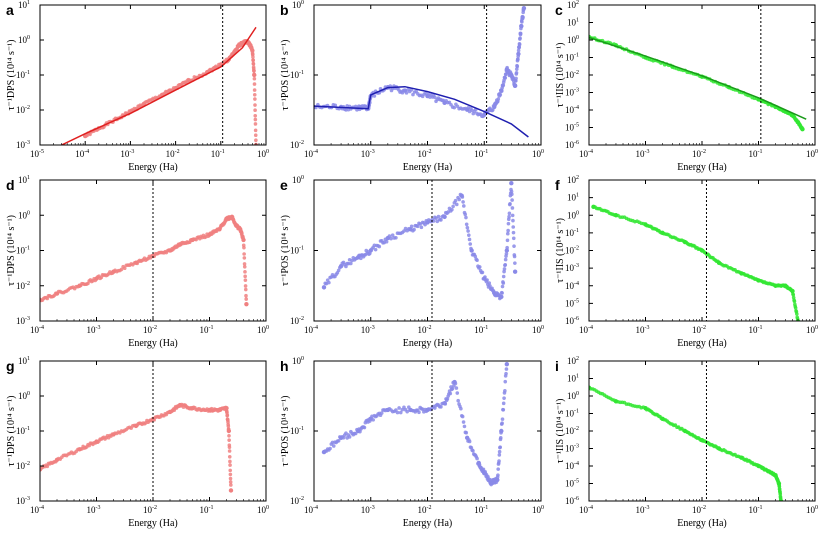 This screenshot has width=830, height=554. I want to click on y-tick-label: 10⁻⁵, so click(572, 484).